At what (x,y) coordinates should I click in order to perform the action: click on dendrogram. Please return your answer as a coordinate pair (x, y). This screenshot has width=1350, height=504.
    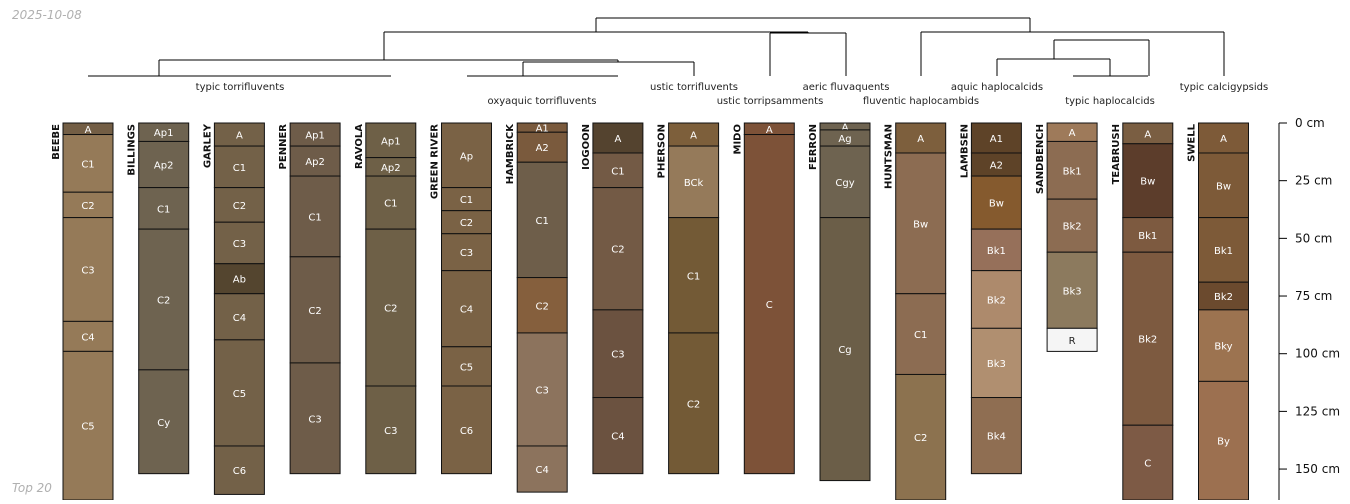
    Looking at the image, I should click on (656, 47).